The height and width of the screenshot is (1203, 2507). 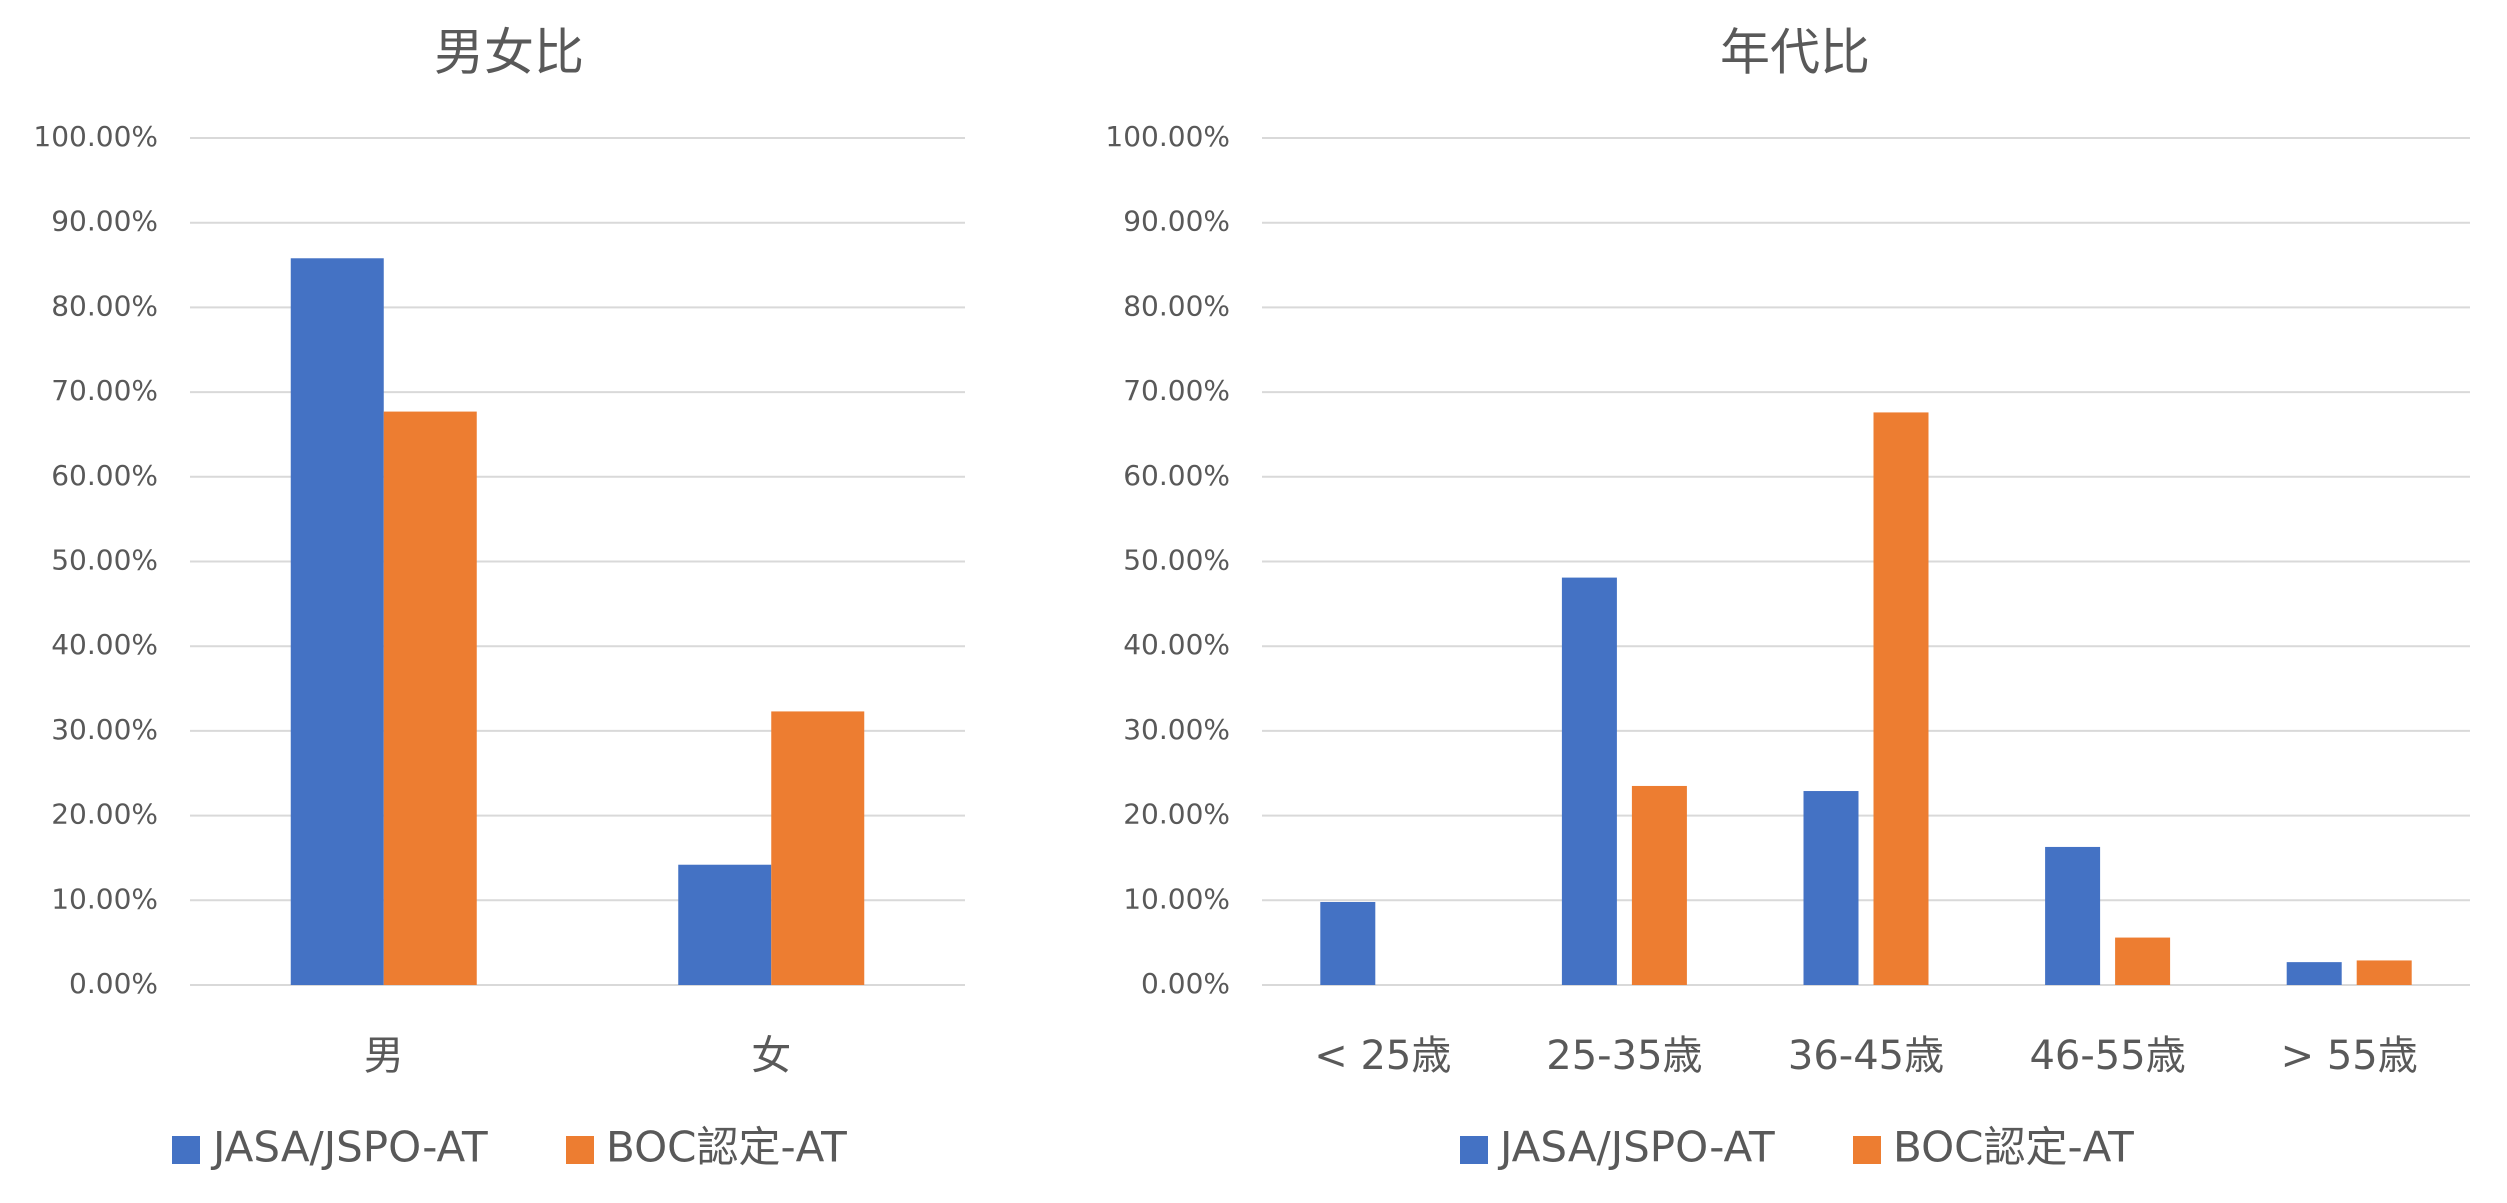 I want to click on x-category-label: 女, so click(x=771, y=1056).